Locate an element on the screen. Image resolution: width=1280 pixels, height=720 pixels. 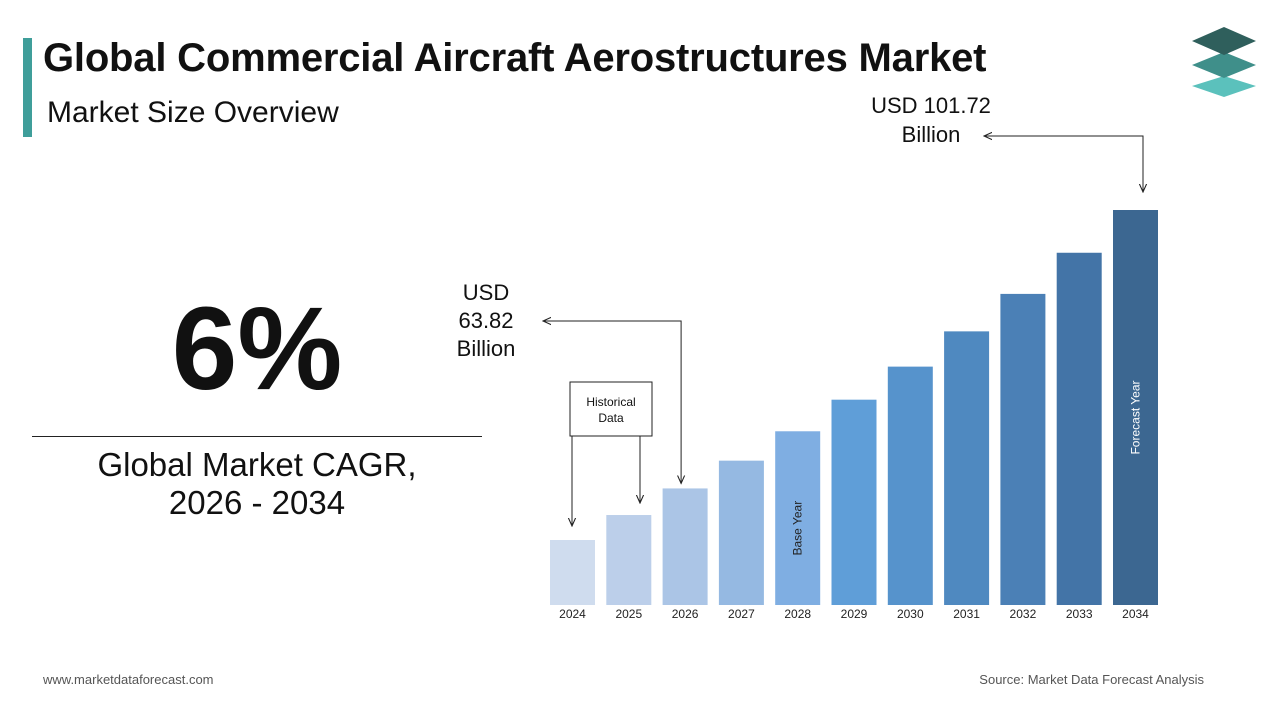
cagr-label: Global Market CAGR, 2026 - 2034 is located at coordinates (257, 484).